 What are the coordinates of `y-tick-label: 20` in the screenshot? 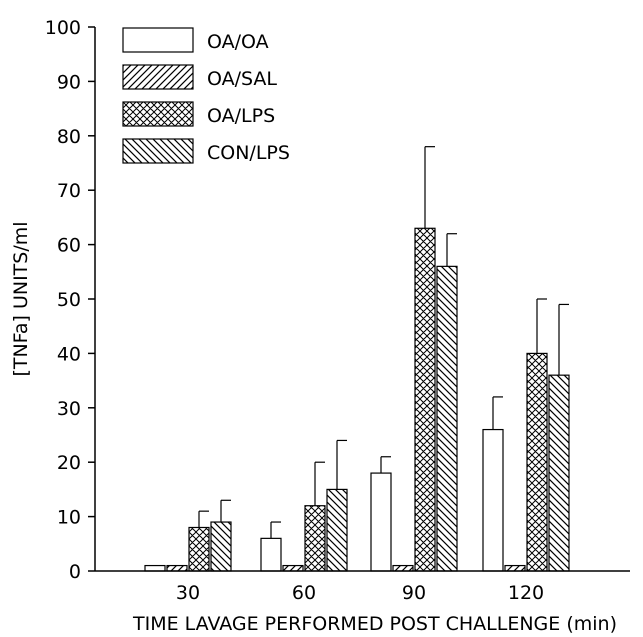 It's located at (69, 463).